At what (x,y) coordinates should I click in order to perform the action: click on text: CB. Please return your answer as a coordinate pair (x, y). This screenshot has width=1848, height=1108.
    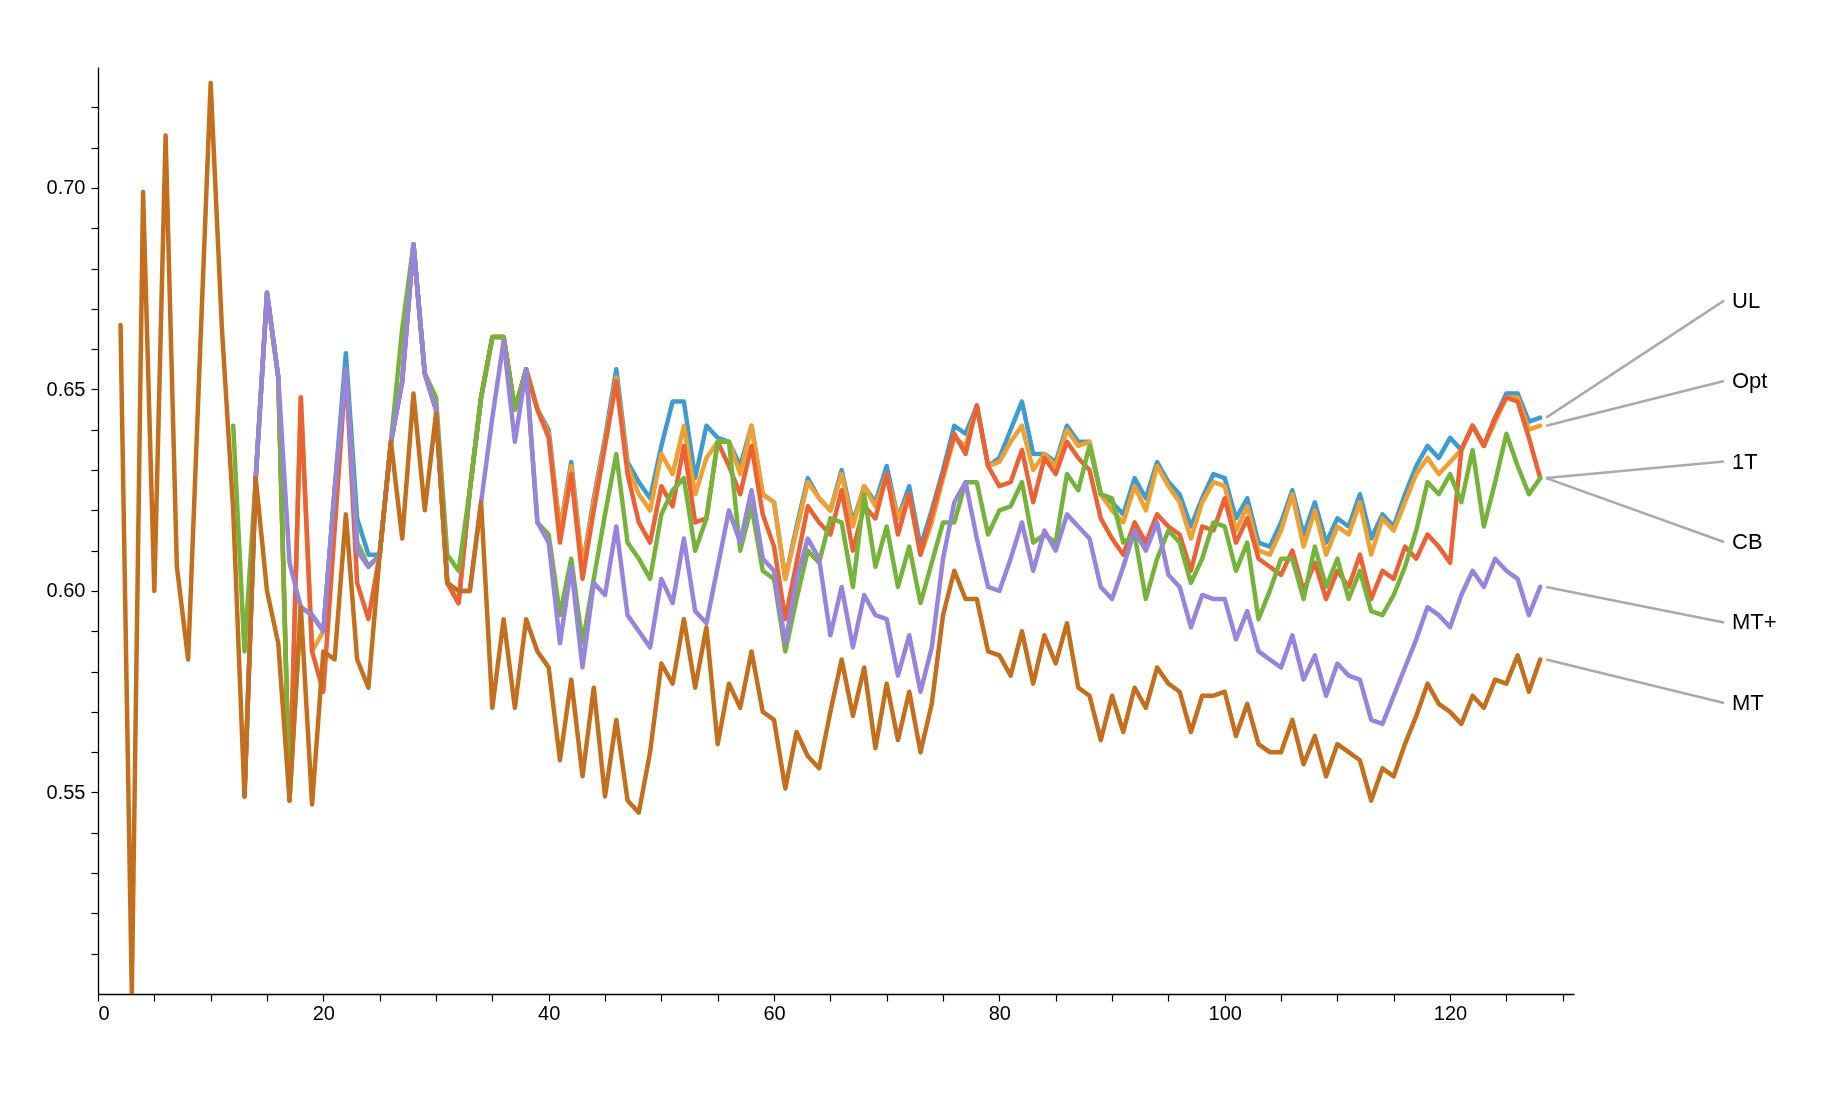
    Looking at the image, I should click on (1747, 541).